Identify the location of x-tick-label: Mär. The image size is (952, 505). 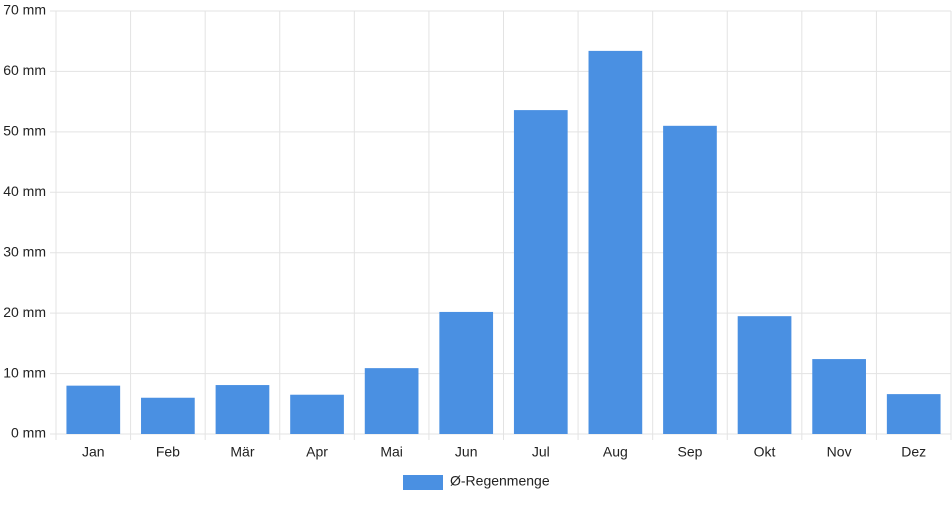
(242, 452).